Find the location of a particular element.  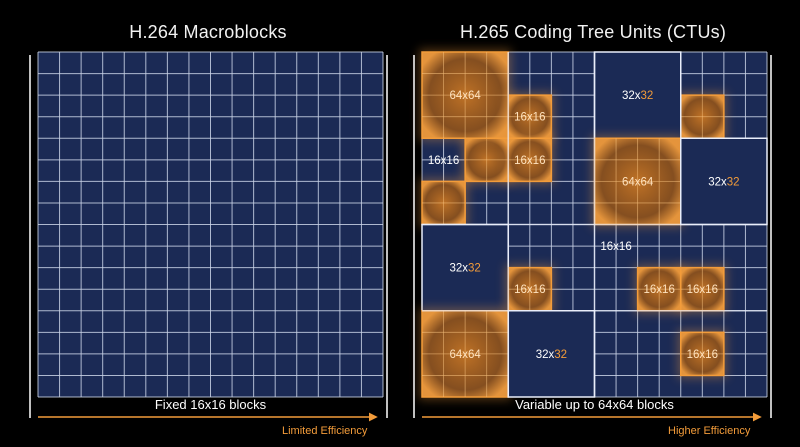

right-efficiency-label: Higher Efficiency is located at coordinates (709, 431).